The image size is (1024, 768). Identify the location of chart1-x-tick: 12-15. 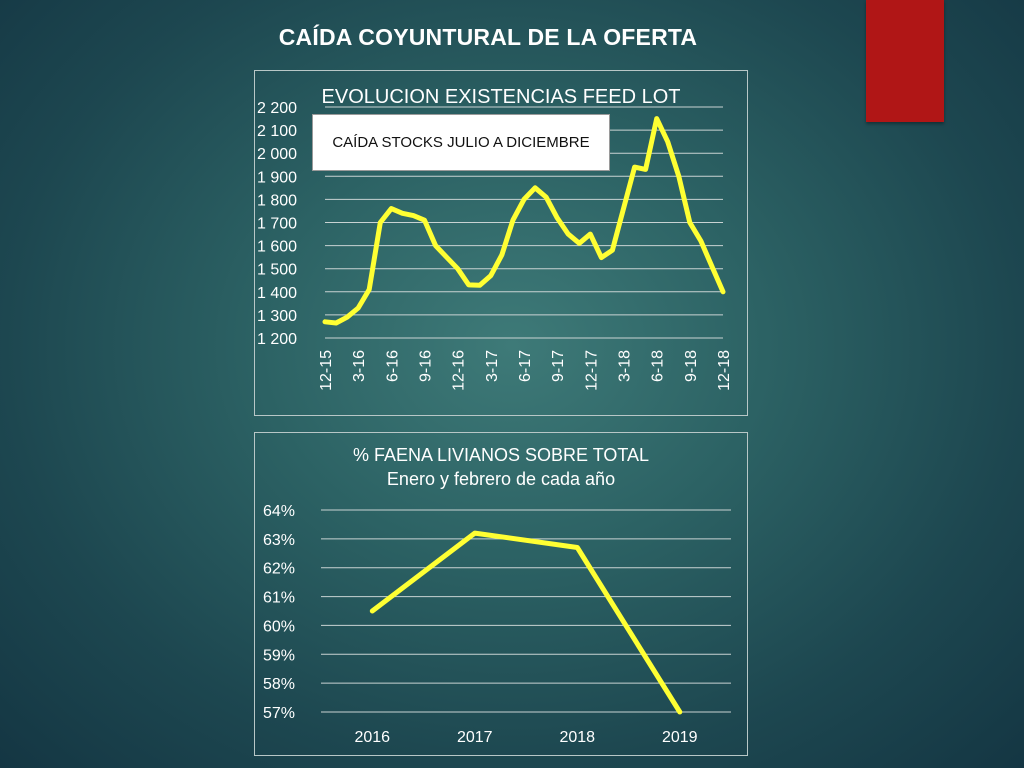
(326, 370).